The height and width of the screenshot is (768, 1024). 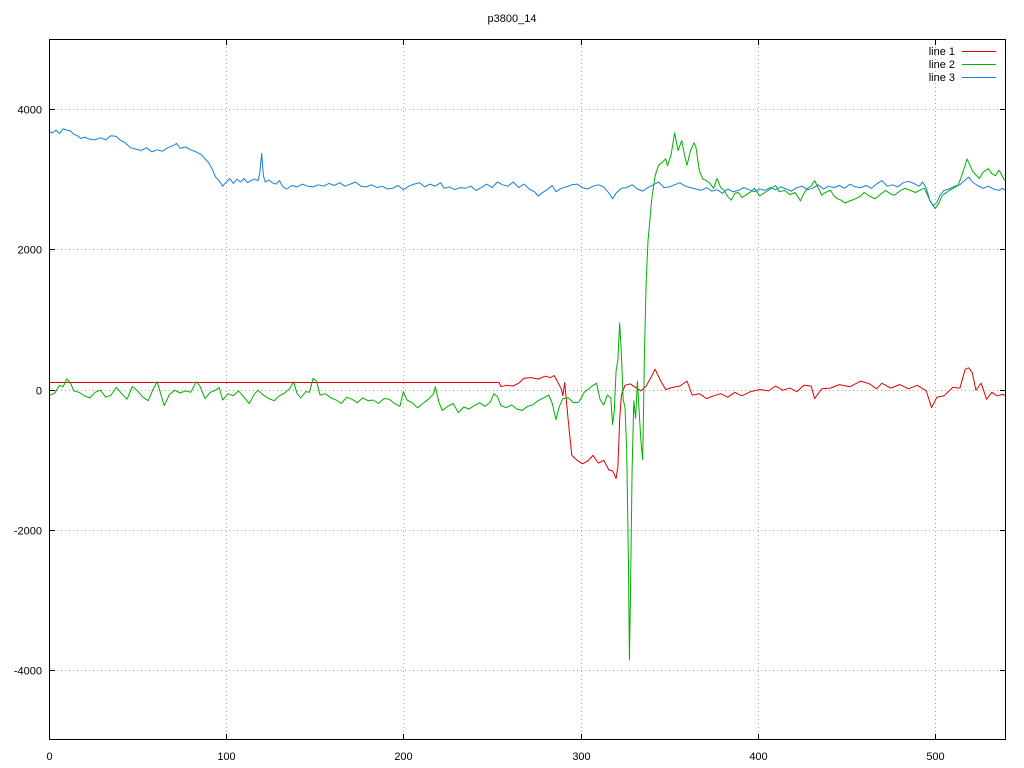 What do you see at coordinates (30, 251) in the screenshot?
I see `y-tick-label: 2000` at bounding box center [30, 251].